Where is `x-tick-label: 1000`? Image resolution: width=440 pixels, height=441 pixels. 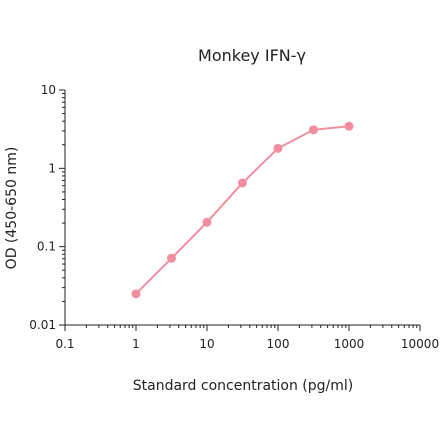 x-tick-label: 1000 is located at coordinates (349, 344).